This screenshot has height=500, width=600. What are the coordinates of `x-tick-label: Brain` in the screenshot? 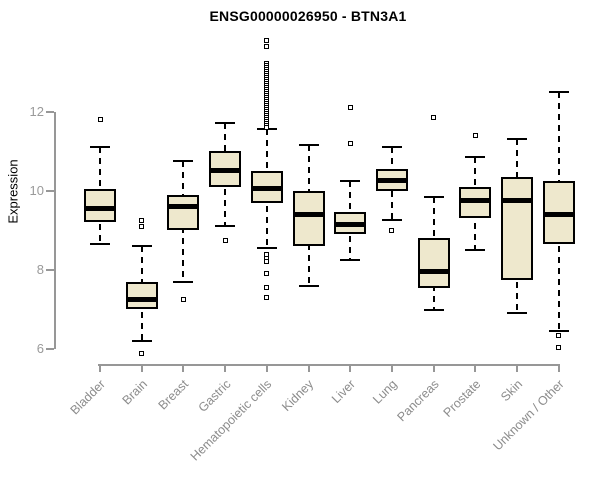 It's located at (134, 392).